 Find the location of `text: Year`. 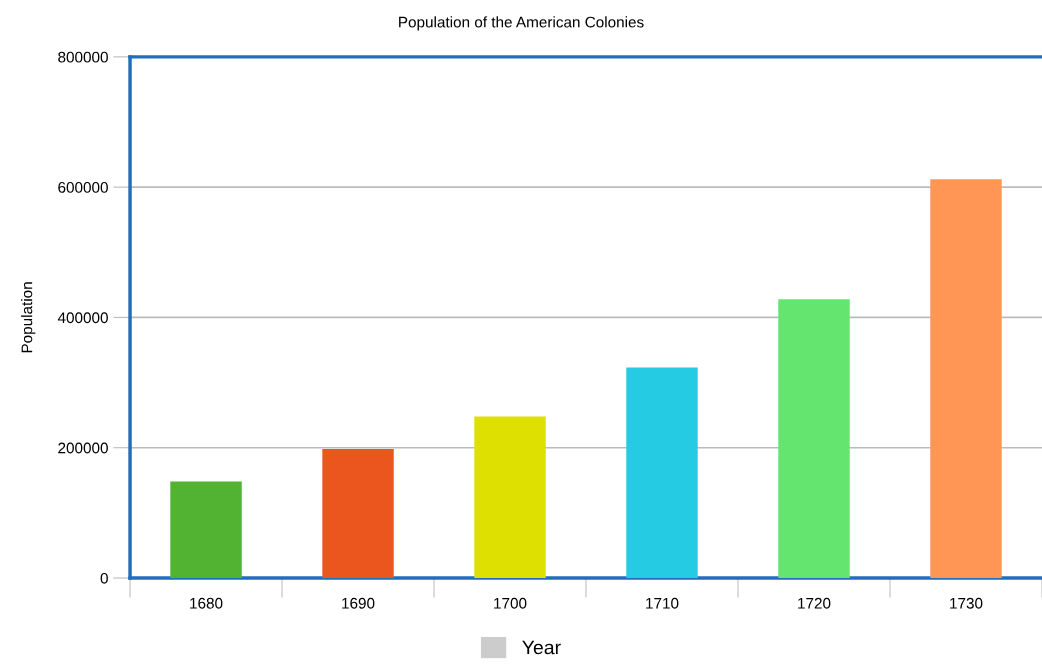

text: Year is located at coordinates (541, 647).